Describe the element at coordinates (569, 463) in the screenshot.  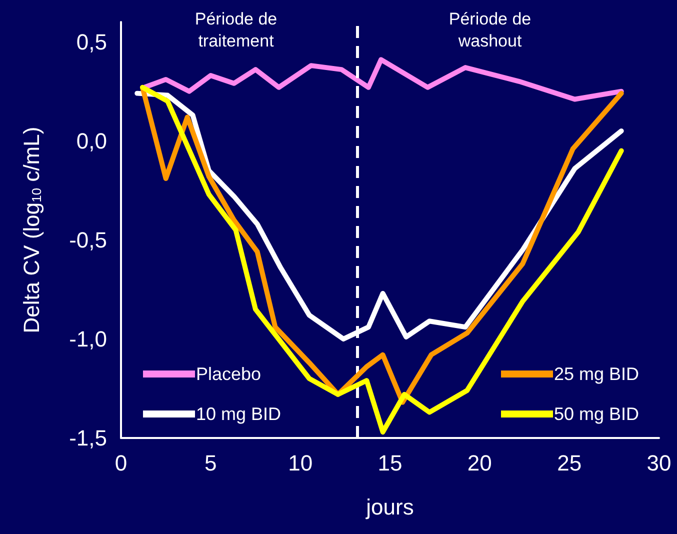
I see `x-tick-label: 25` at that location.